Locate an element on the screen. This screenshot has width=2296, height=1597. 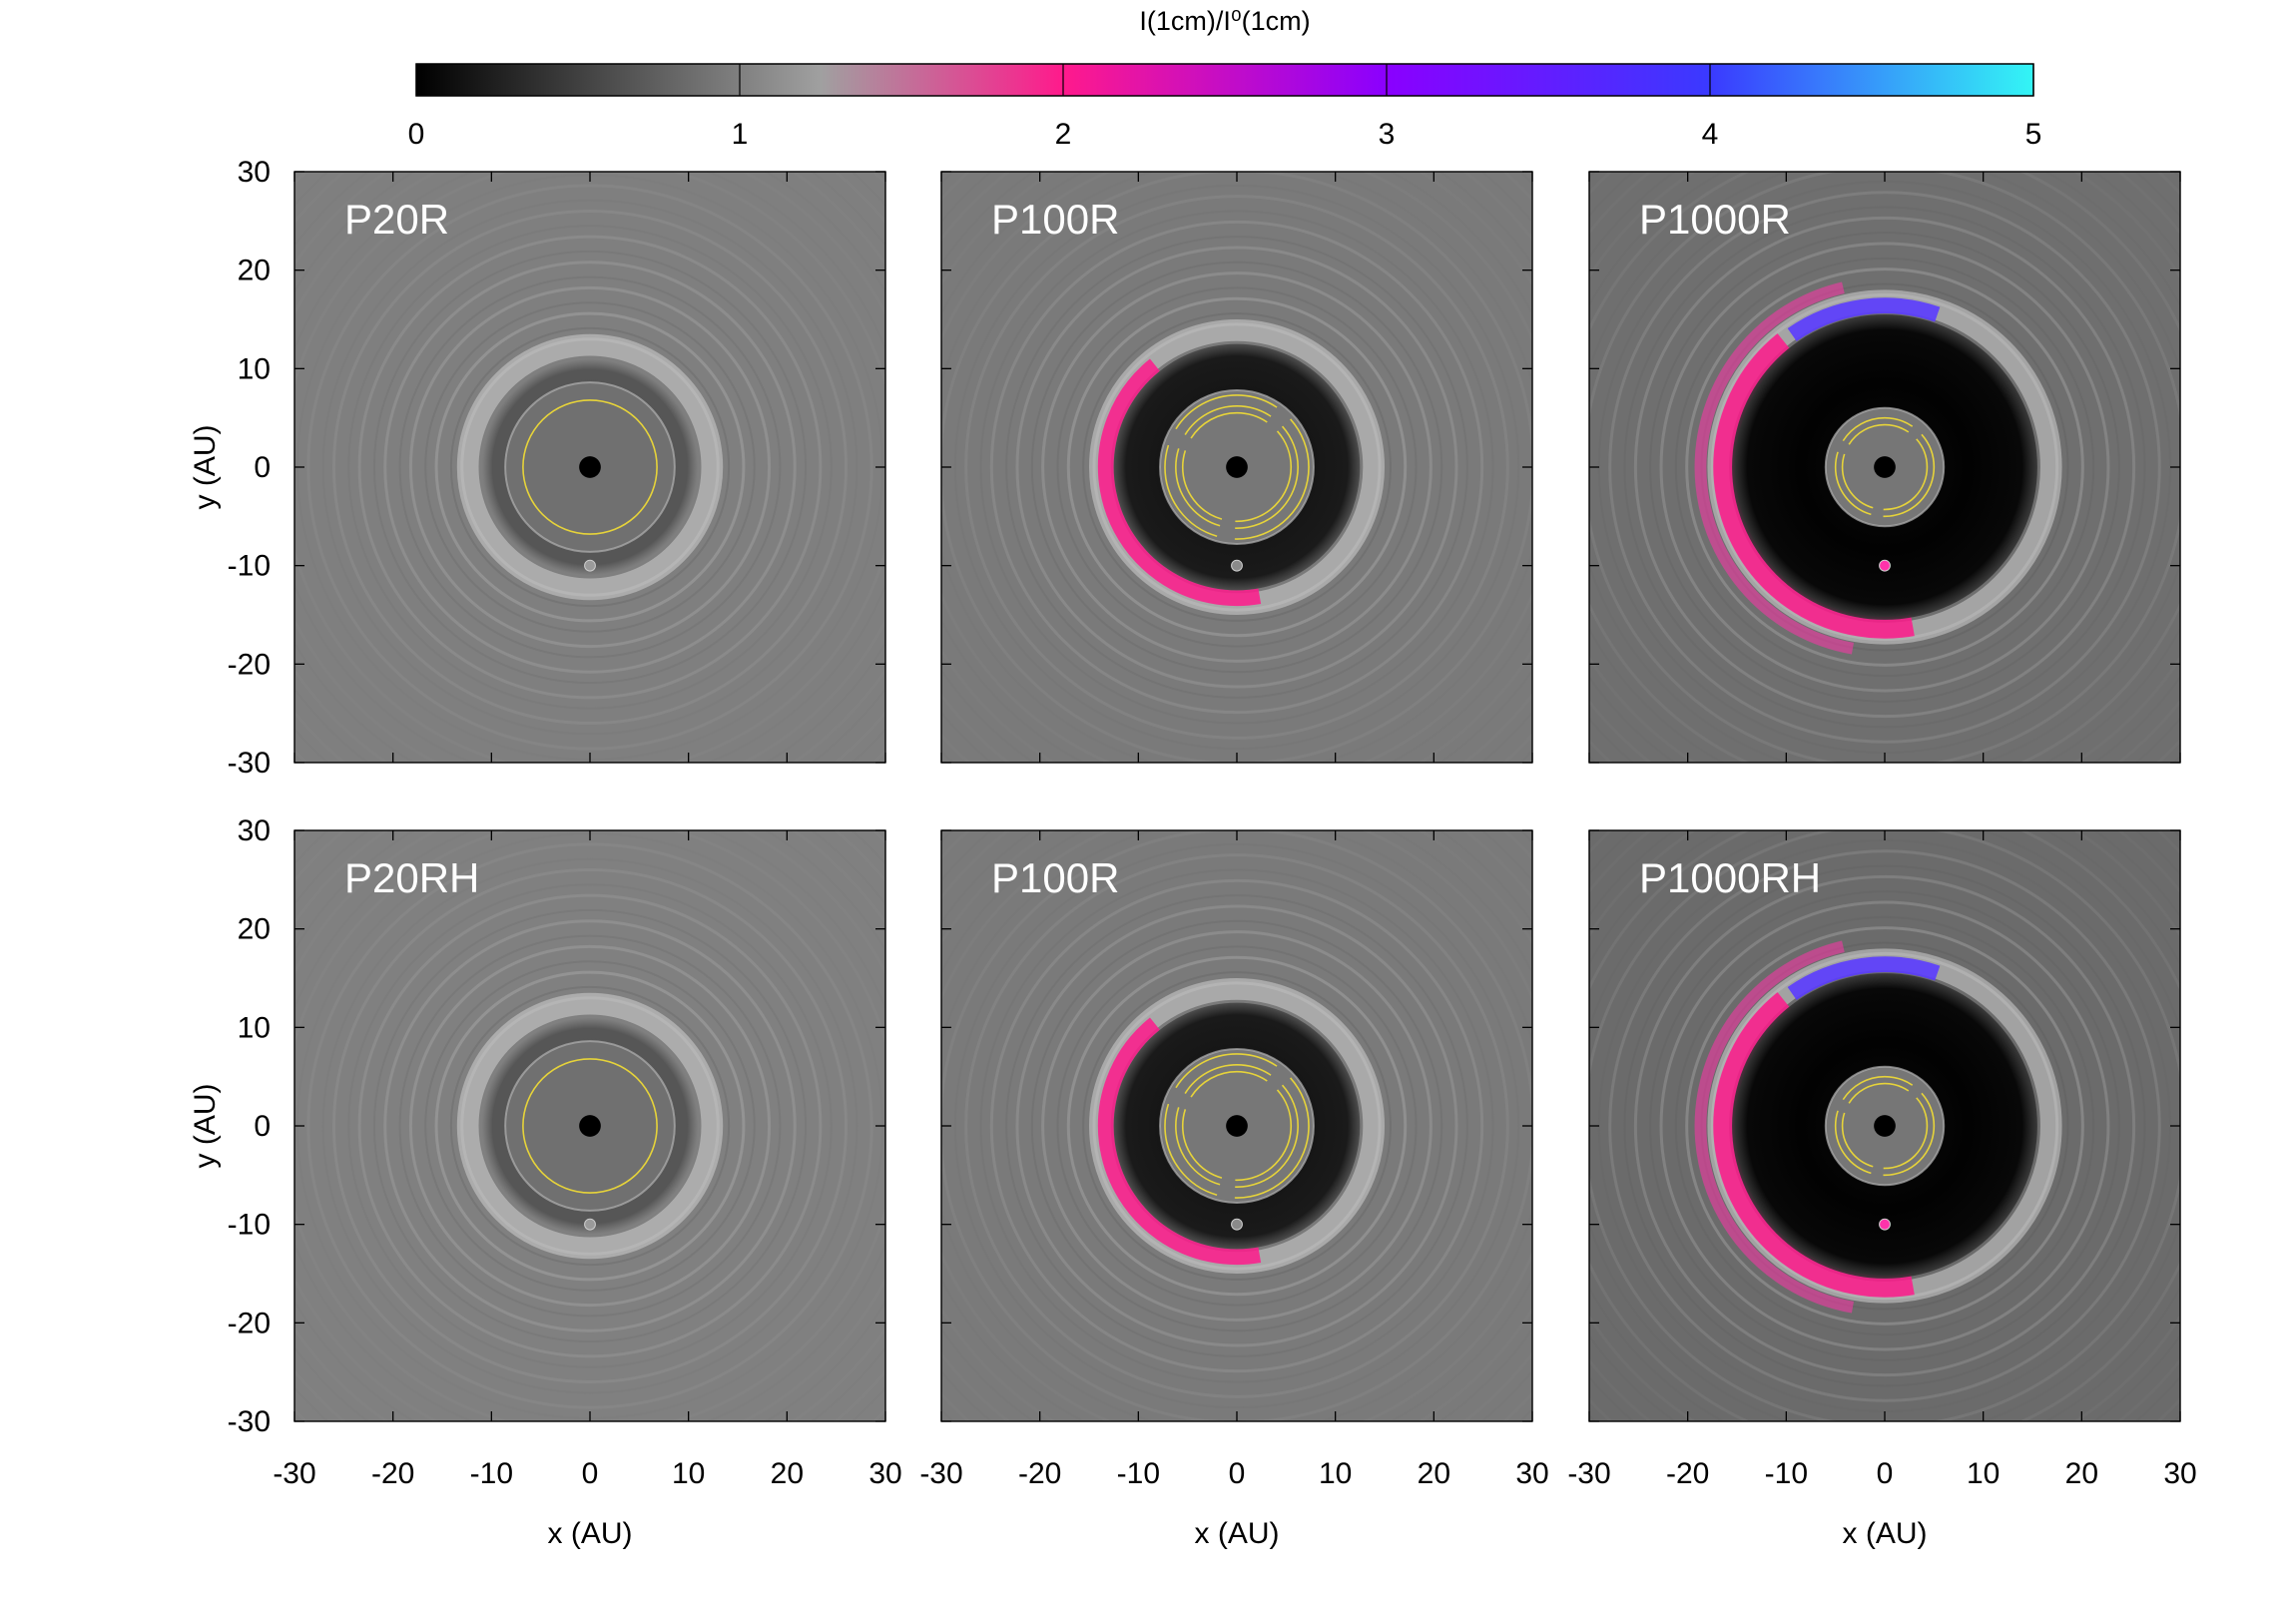
x-tick-label: 10 is located at coordinates (1335, 1474).